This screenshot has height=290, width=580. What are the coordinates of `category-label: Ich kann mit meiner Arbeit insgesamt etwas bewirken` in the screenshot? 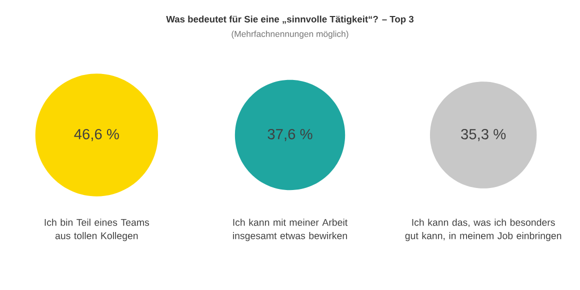 It's located at (290, 230).